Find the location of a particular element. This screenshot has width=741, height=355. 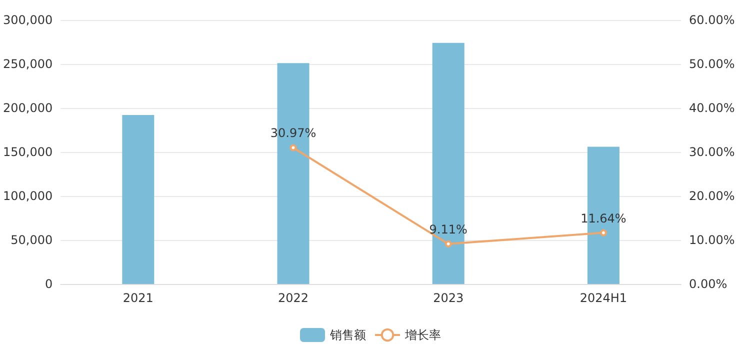

y-tick-label: 250,000 is located at coordinates (28, 64).